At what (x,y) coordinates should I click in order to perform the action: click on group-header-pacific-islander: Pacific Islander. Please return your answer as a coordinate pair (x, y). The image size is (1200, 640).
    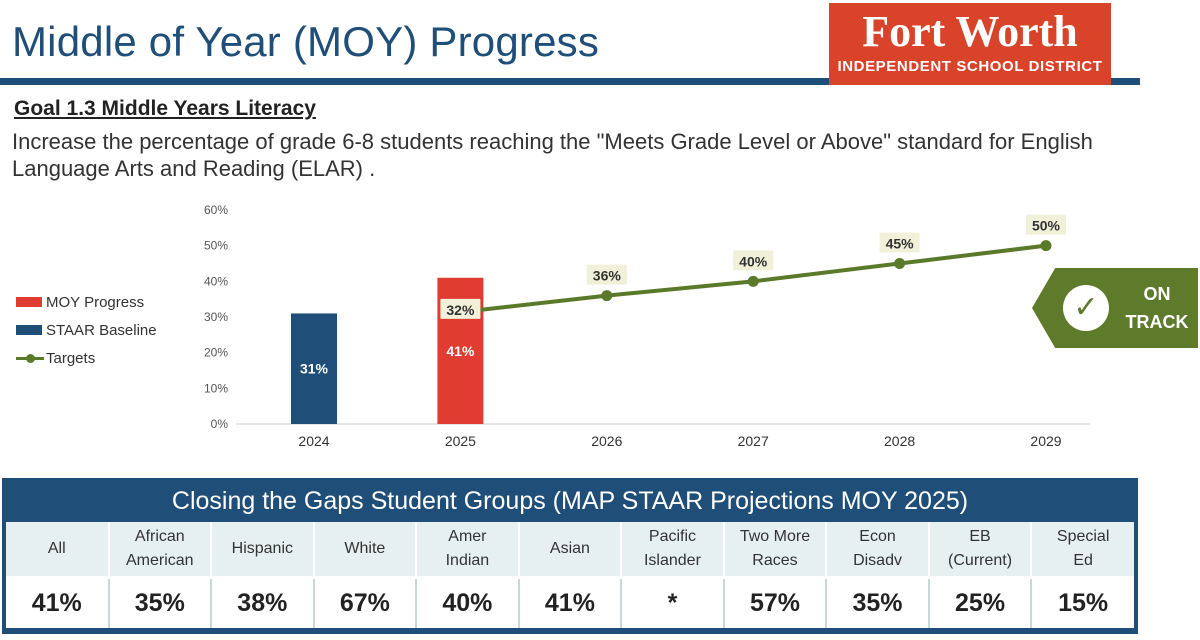
    Looking at the image, I should click on (672, 550).